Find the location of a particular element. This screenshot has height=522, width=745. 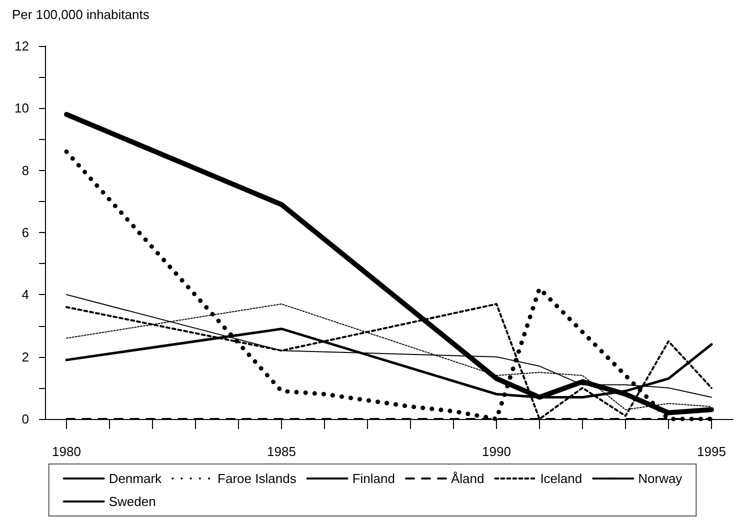

legend-label: Åland is located at coordinates (467, 478).